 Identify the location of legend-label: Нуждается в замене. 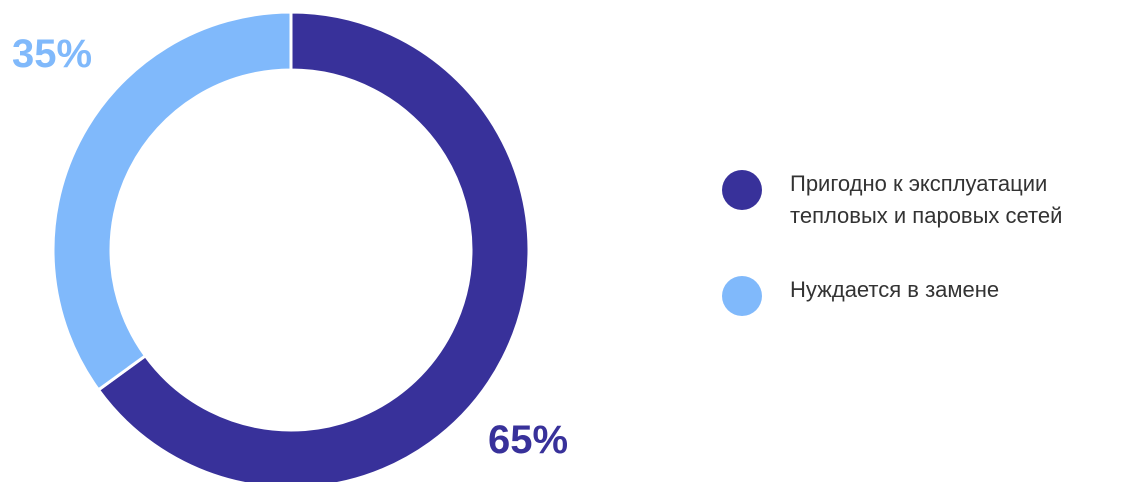
(895, 289).